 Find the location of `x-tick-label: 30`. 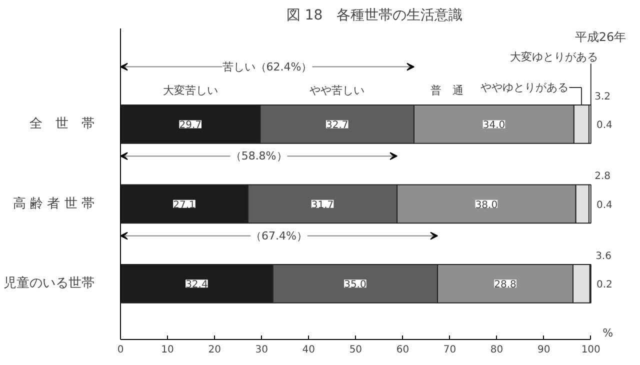

x-tick-label: 30 is located at coordinates (261, 350).